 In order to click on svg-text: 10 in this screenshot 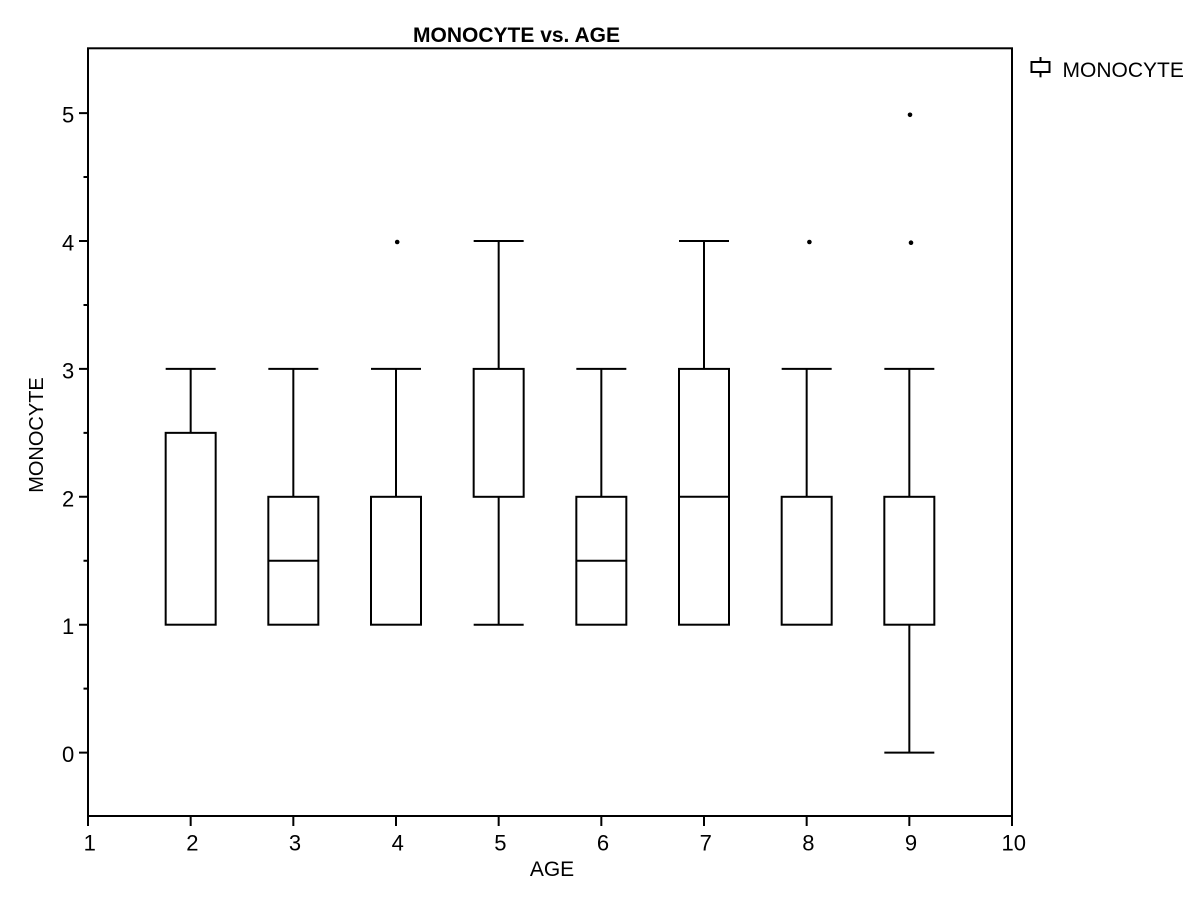, I will do `click(1013, 842)`.